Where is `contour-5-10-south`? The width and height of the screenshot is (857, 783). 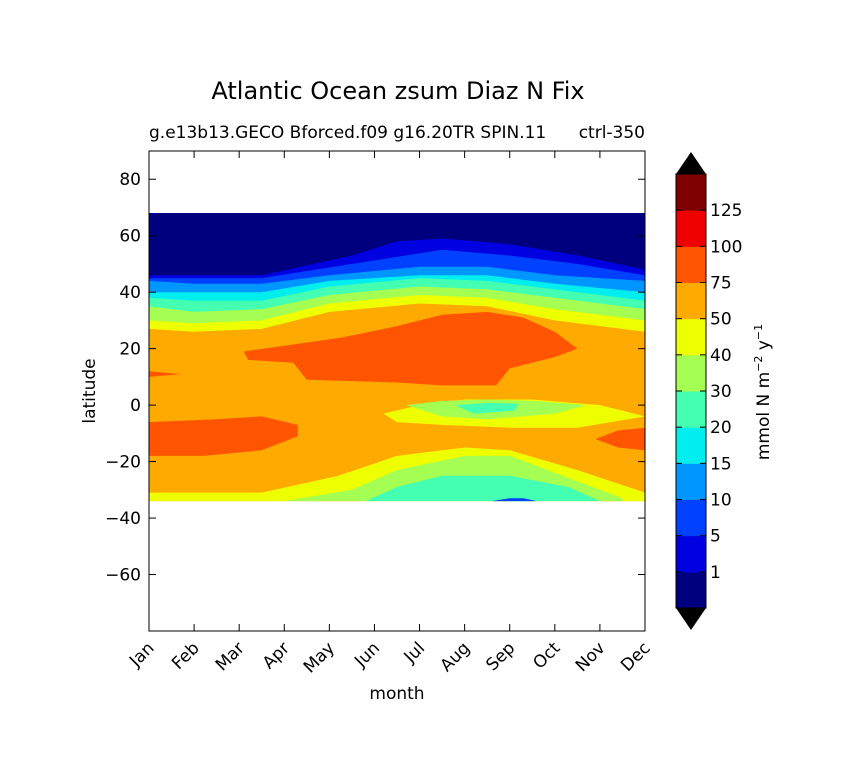 contour-5-10-south is located at coordinates (514, 500).